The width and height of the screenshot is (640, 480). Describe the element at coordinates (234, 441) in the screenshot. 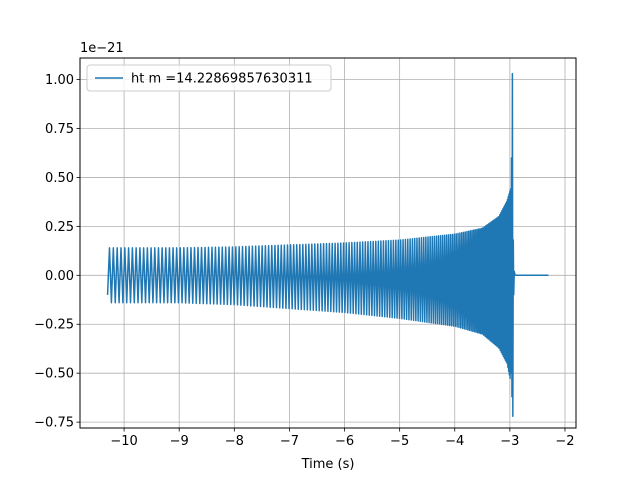

I see `x-tick-label: −8` at that location.